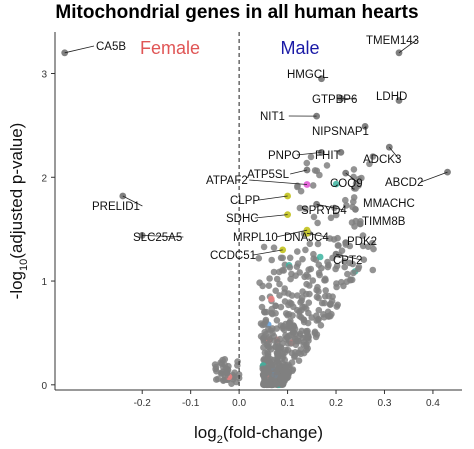 The width and height of the screenshot is (474, 449). I want to click on y-tick-label: 3, so click(44, 75).